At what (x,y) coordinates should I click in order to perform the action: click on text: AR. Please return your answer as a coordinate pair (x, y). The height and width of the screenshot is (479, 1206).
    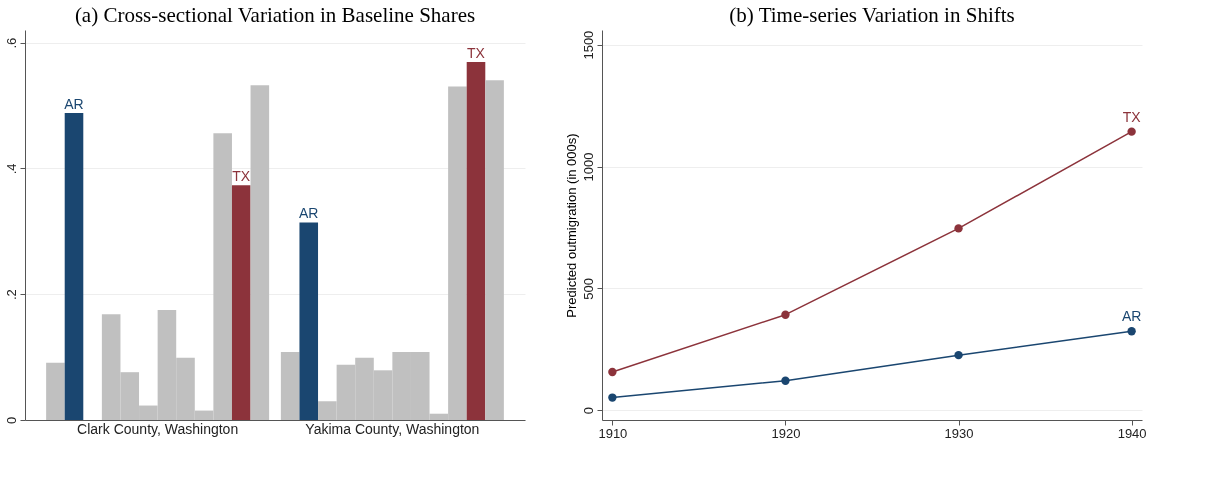
    Looking at the image, I should click on (309, 213).